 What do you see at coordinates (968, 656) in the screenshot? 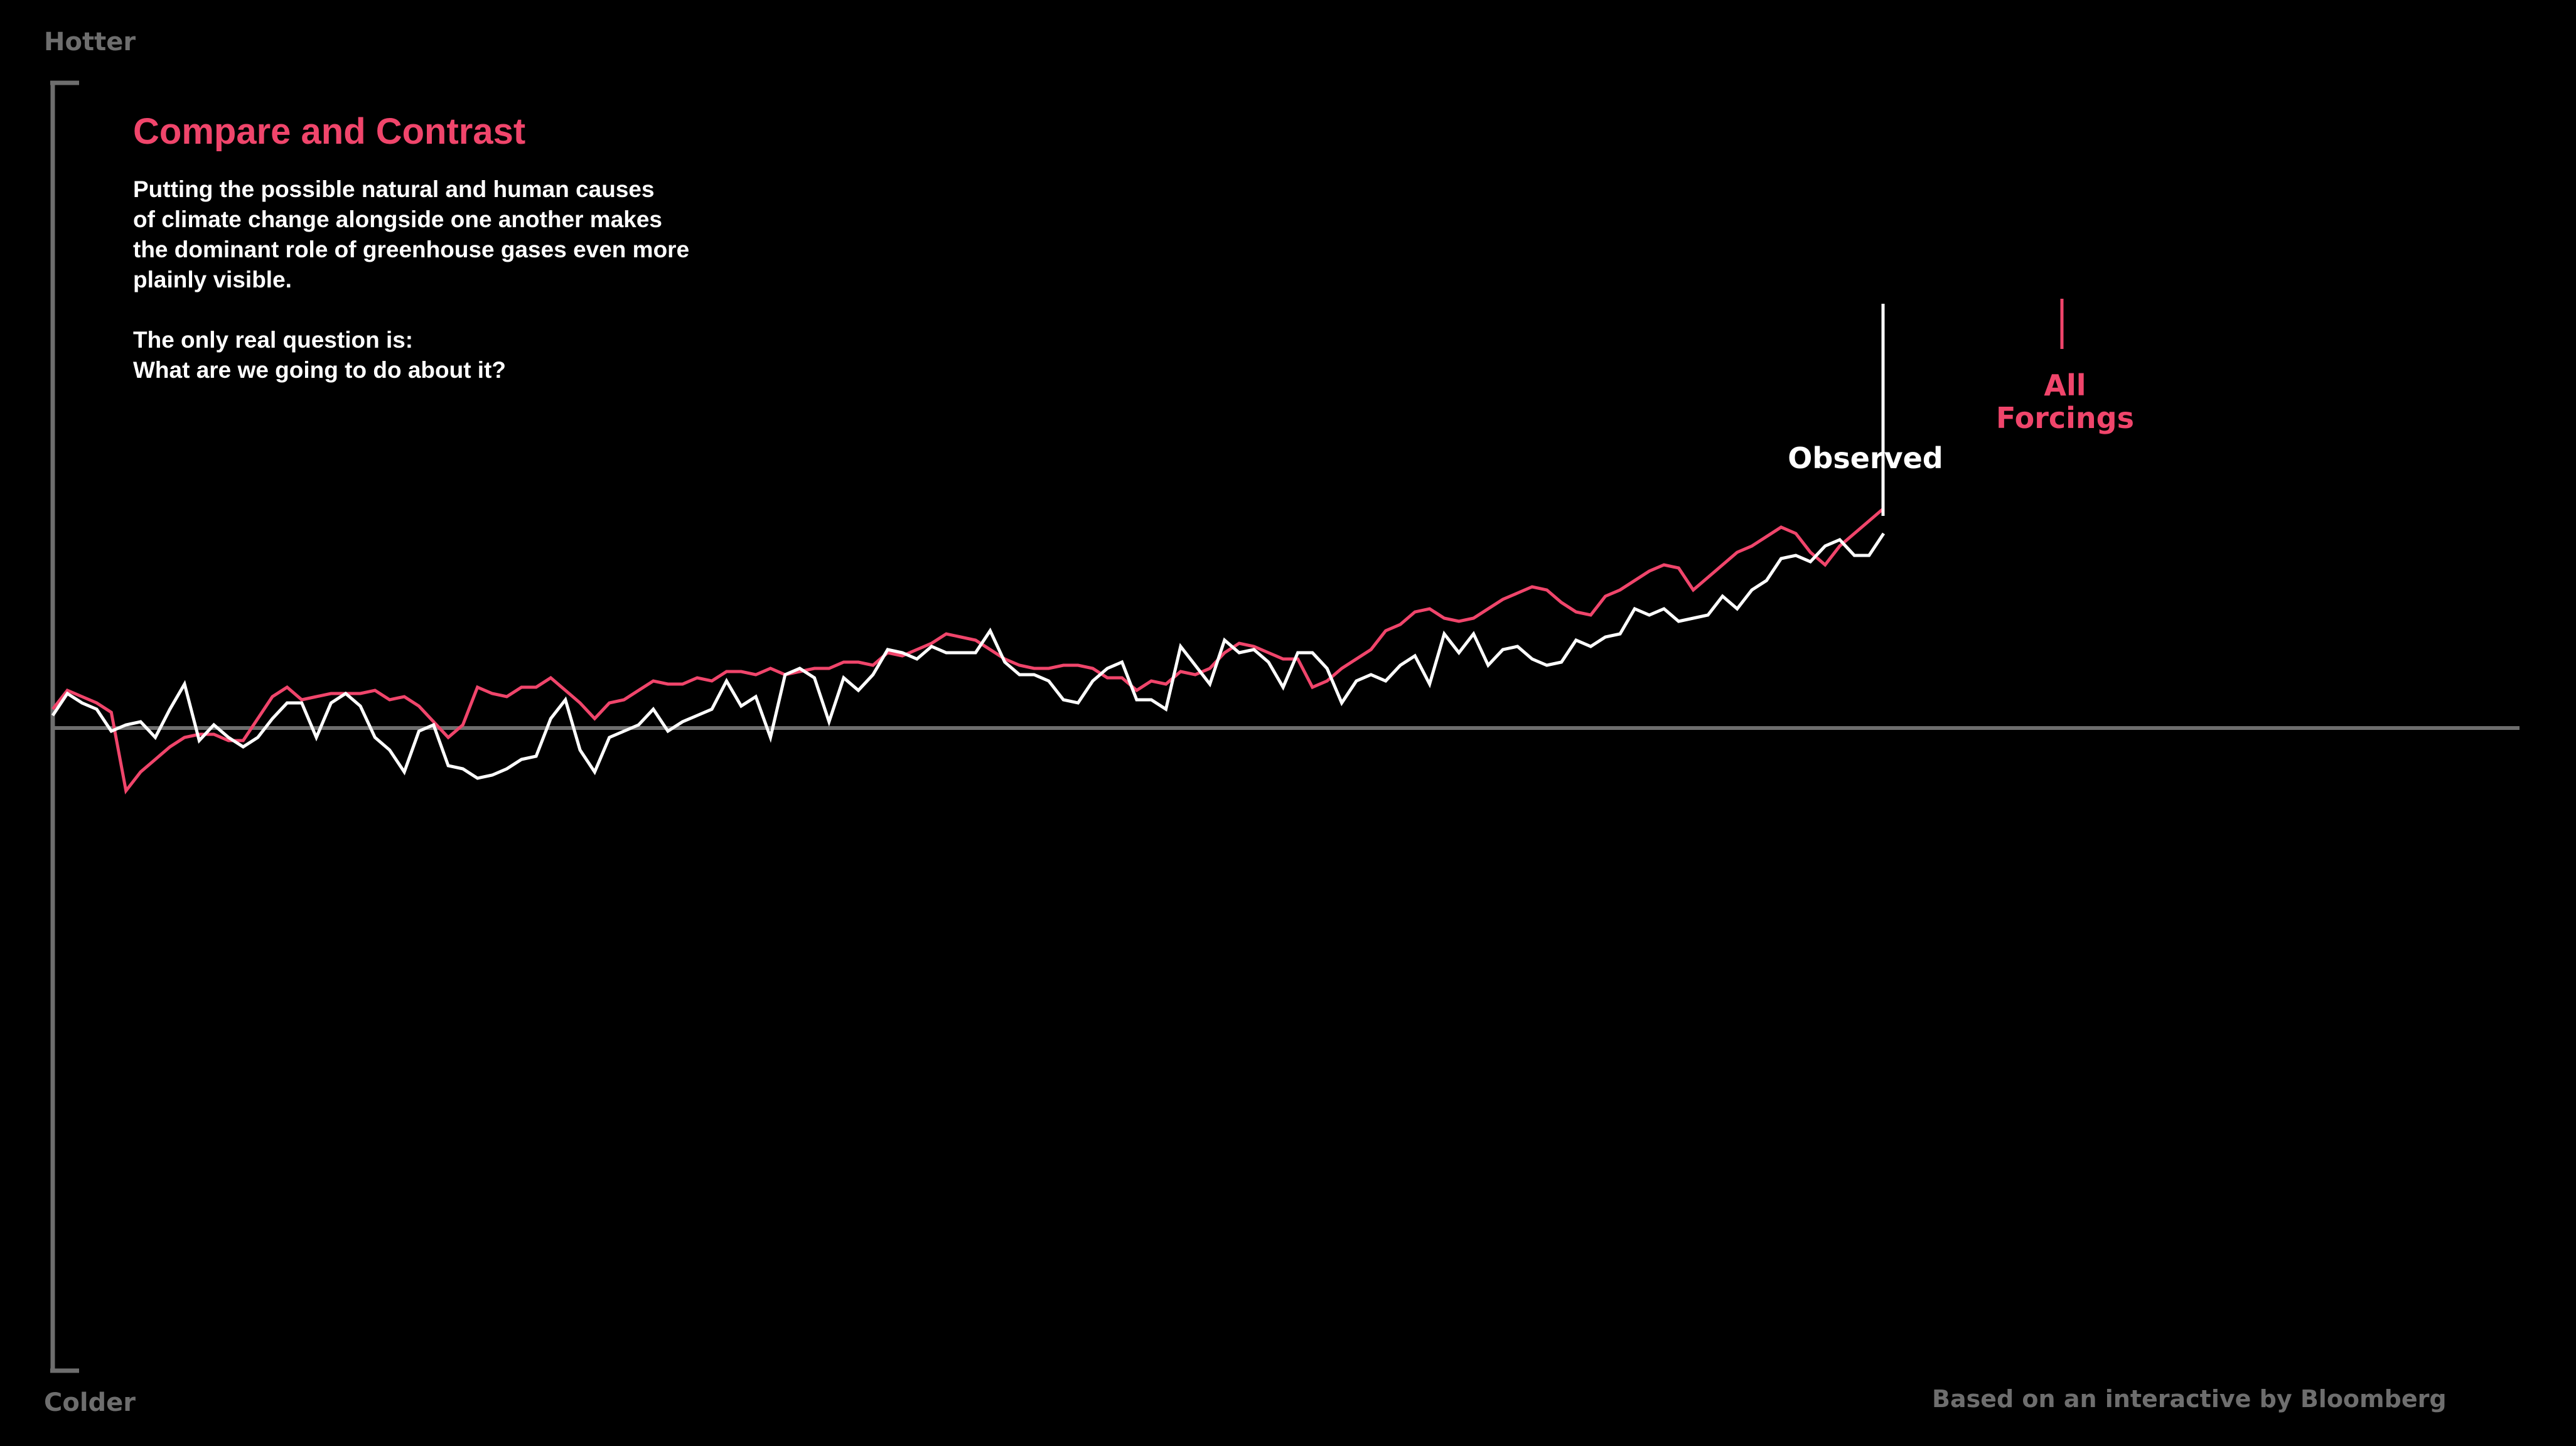
I see `series-line-observed` at bounding box center [968, 656].